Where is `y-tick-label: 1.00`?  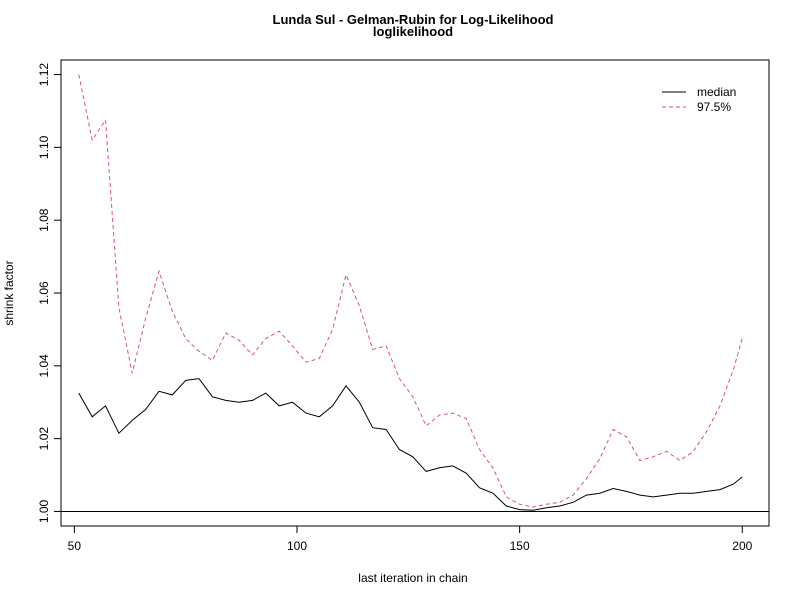
y-tick-label: 1.00 is located at coordinates (44, 511).